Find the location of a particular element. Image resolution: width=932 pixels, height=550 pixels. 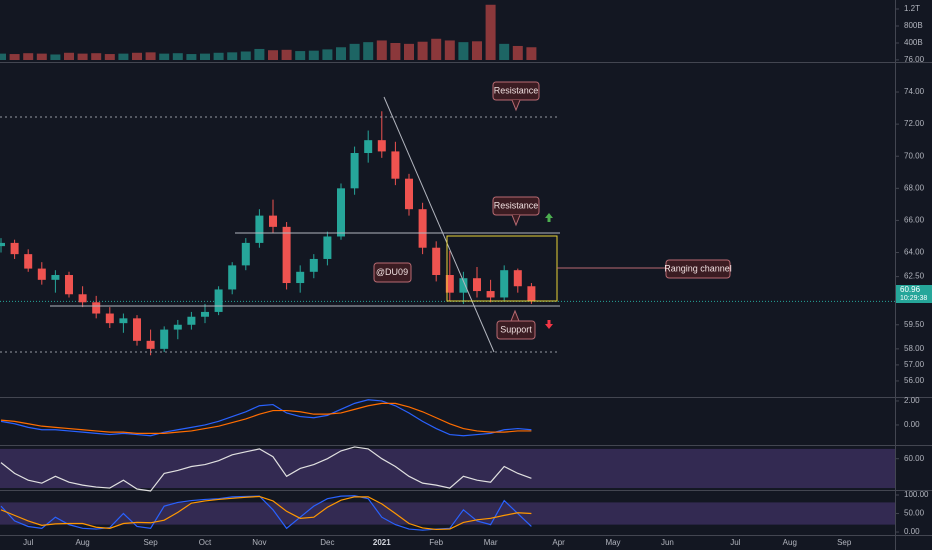

y-tick-label: 57.00 is located at coordinates (914, 364).